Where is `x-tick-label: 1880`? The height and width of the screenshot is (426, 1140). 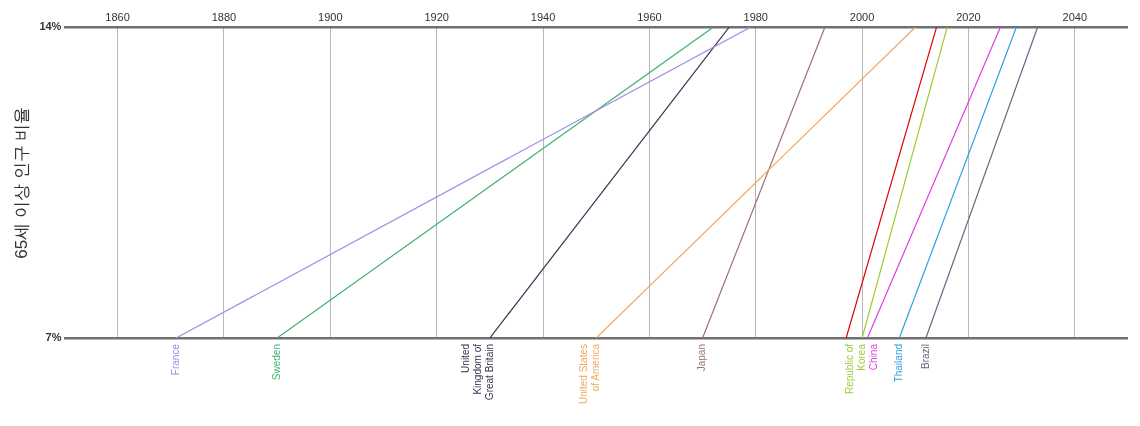
x-tick-label: 1880 is located at coordinates (224, 16).